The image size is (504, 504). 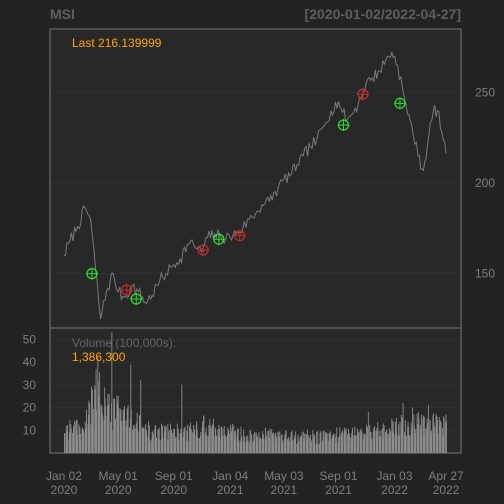 I want to click on x-tick-label-line: 2021, so click(x=338, y=490).